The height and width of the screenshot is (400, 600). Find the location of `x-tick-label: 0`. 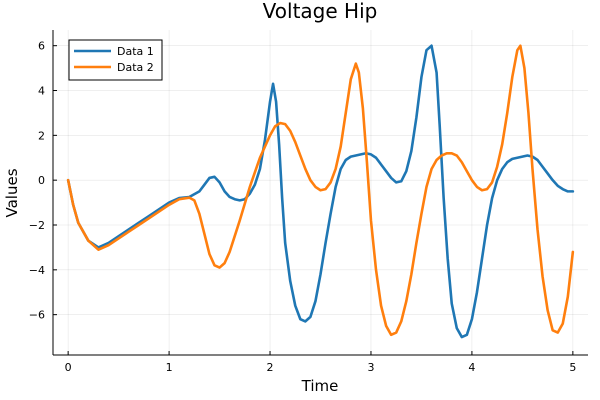

x-tick-label: 0 is located at coordinates (68, 367).